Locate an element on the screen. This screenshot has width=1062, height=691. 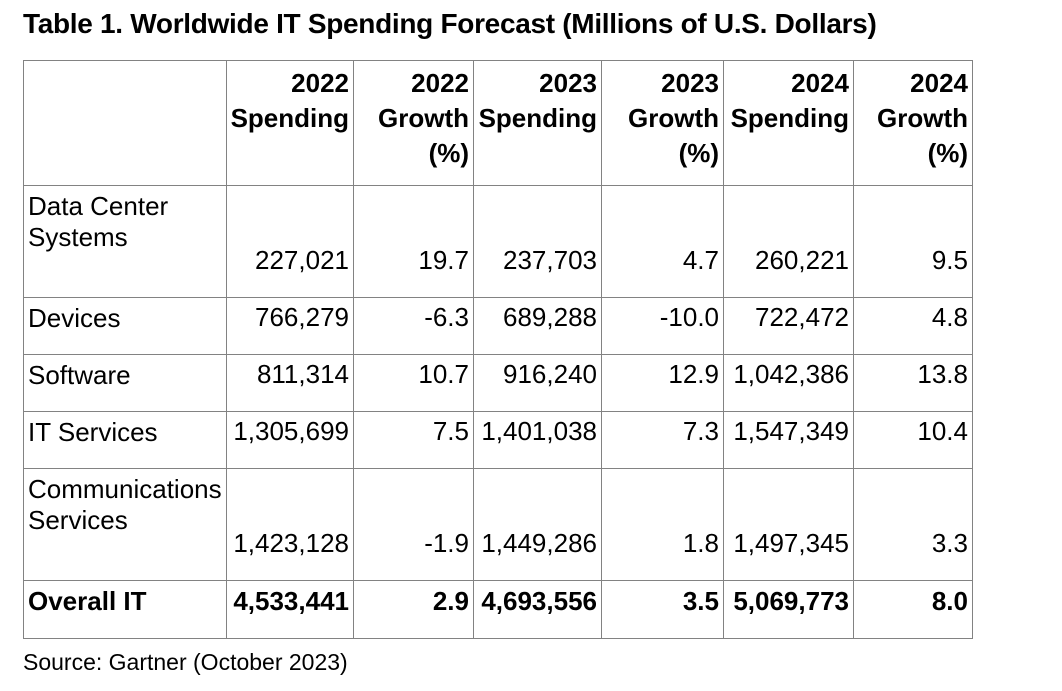
table-cell: 4,533,441 is located at coordinates (290, 609).